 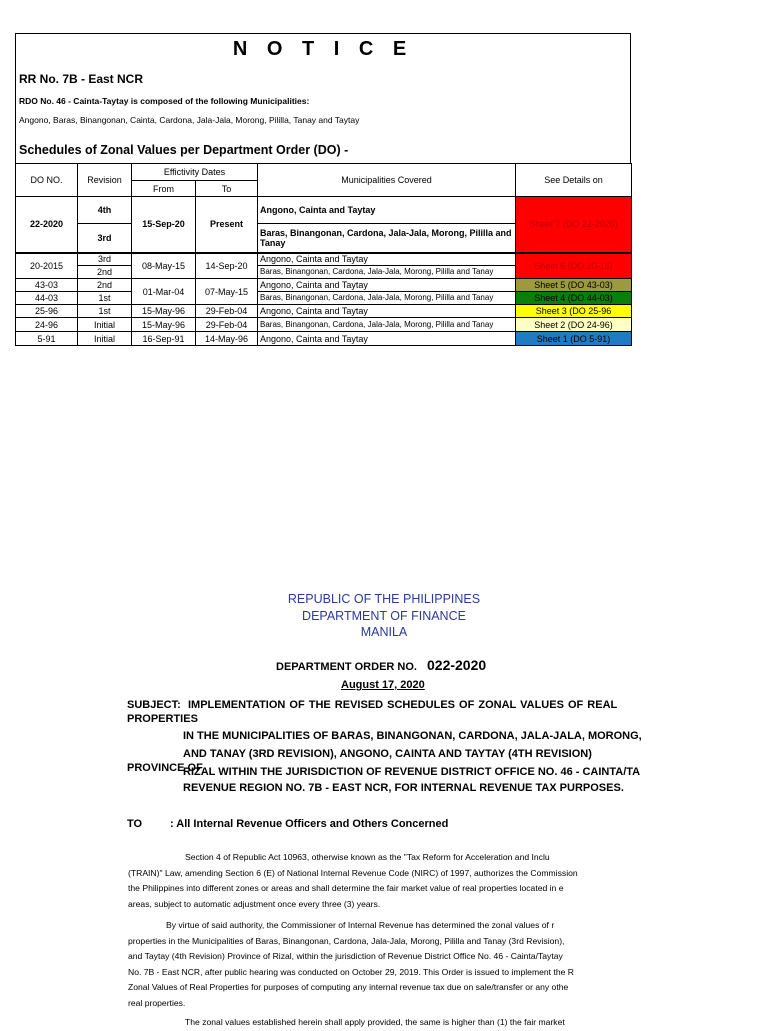 What do you see at coordinates (386, 180) in the screenshot?
I see `header-municipalities: Municipalities Covered` at bounding box center [386, 180].